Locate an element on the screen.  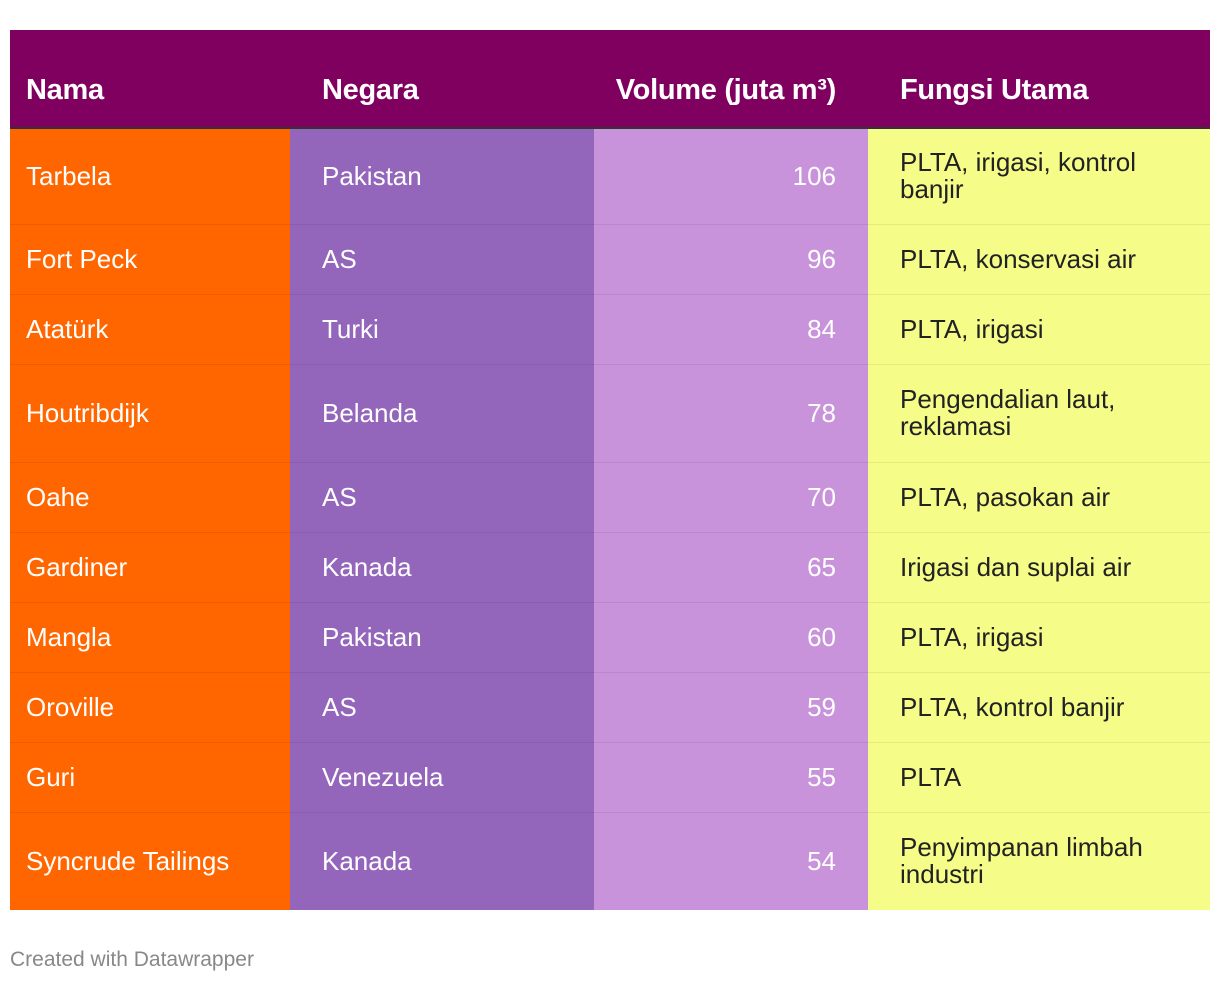
table-row: Oahe AS 70 PLTA, pasokan air is located at coordinates (610, 497).